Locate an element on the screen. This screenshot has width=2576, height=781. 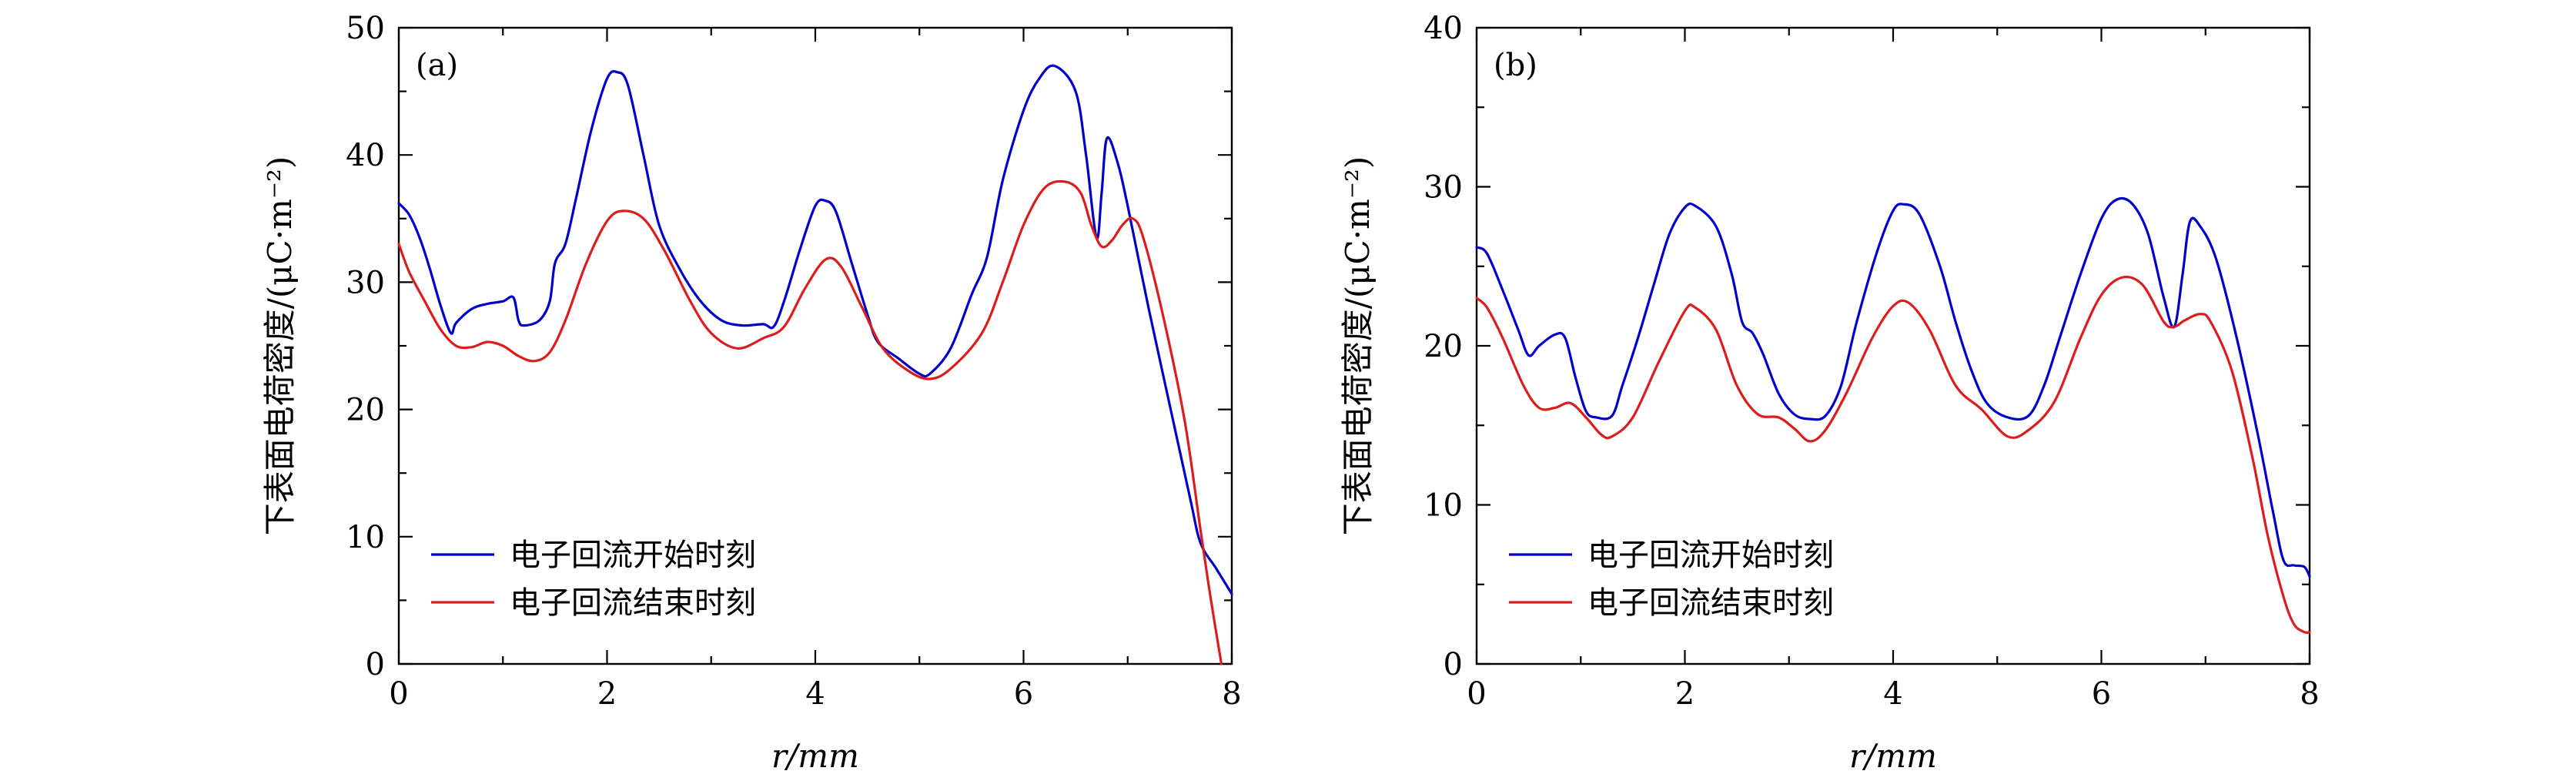
y-tick-label: 50 is located at coordinates (365, 29).